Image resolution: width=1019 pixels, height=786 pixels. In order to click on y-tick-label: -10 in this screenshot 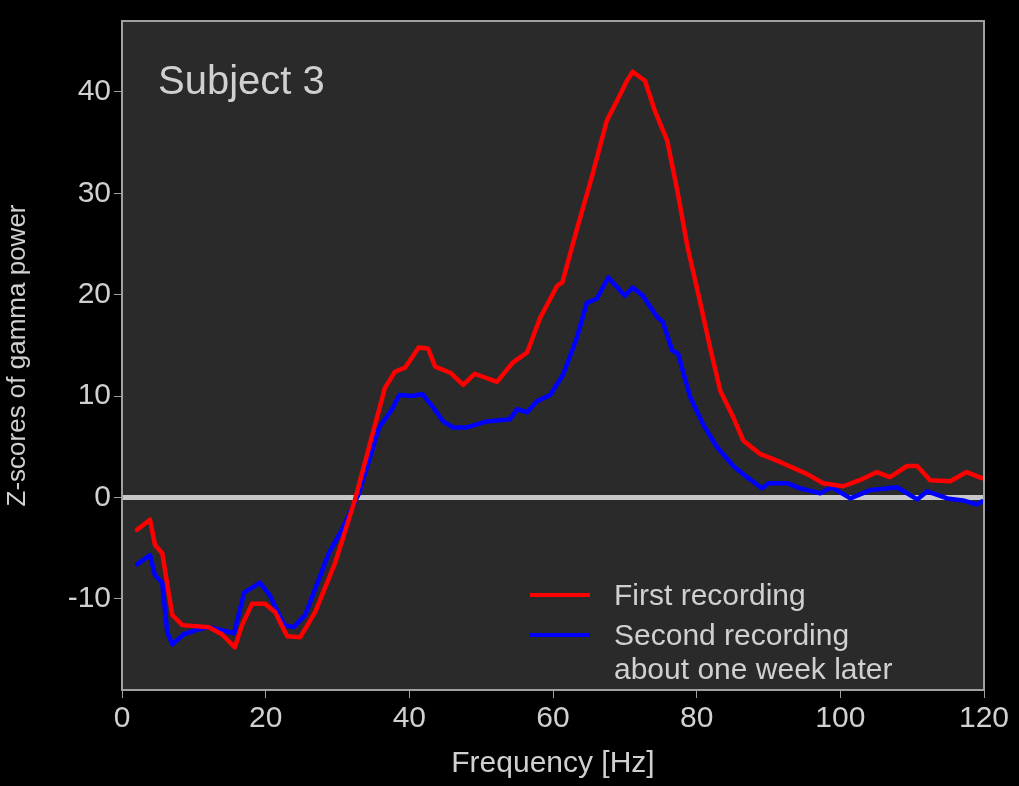, I will do `click(89, 597)`.